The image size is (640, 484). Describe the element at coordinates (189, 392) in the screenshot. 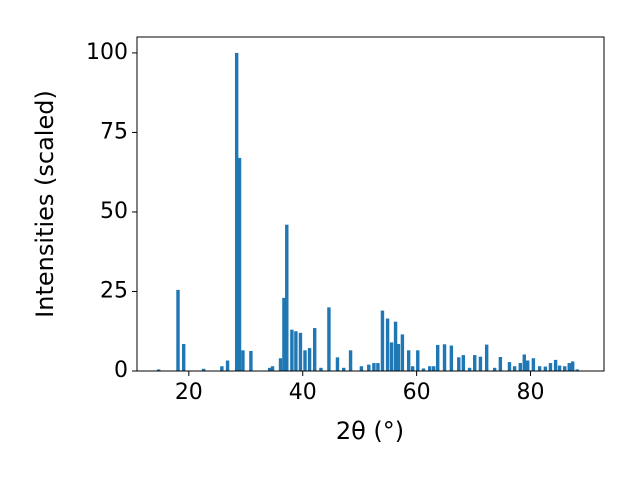

I see `x-tick-label: 20` at that location.